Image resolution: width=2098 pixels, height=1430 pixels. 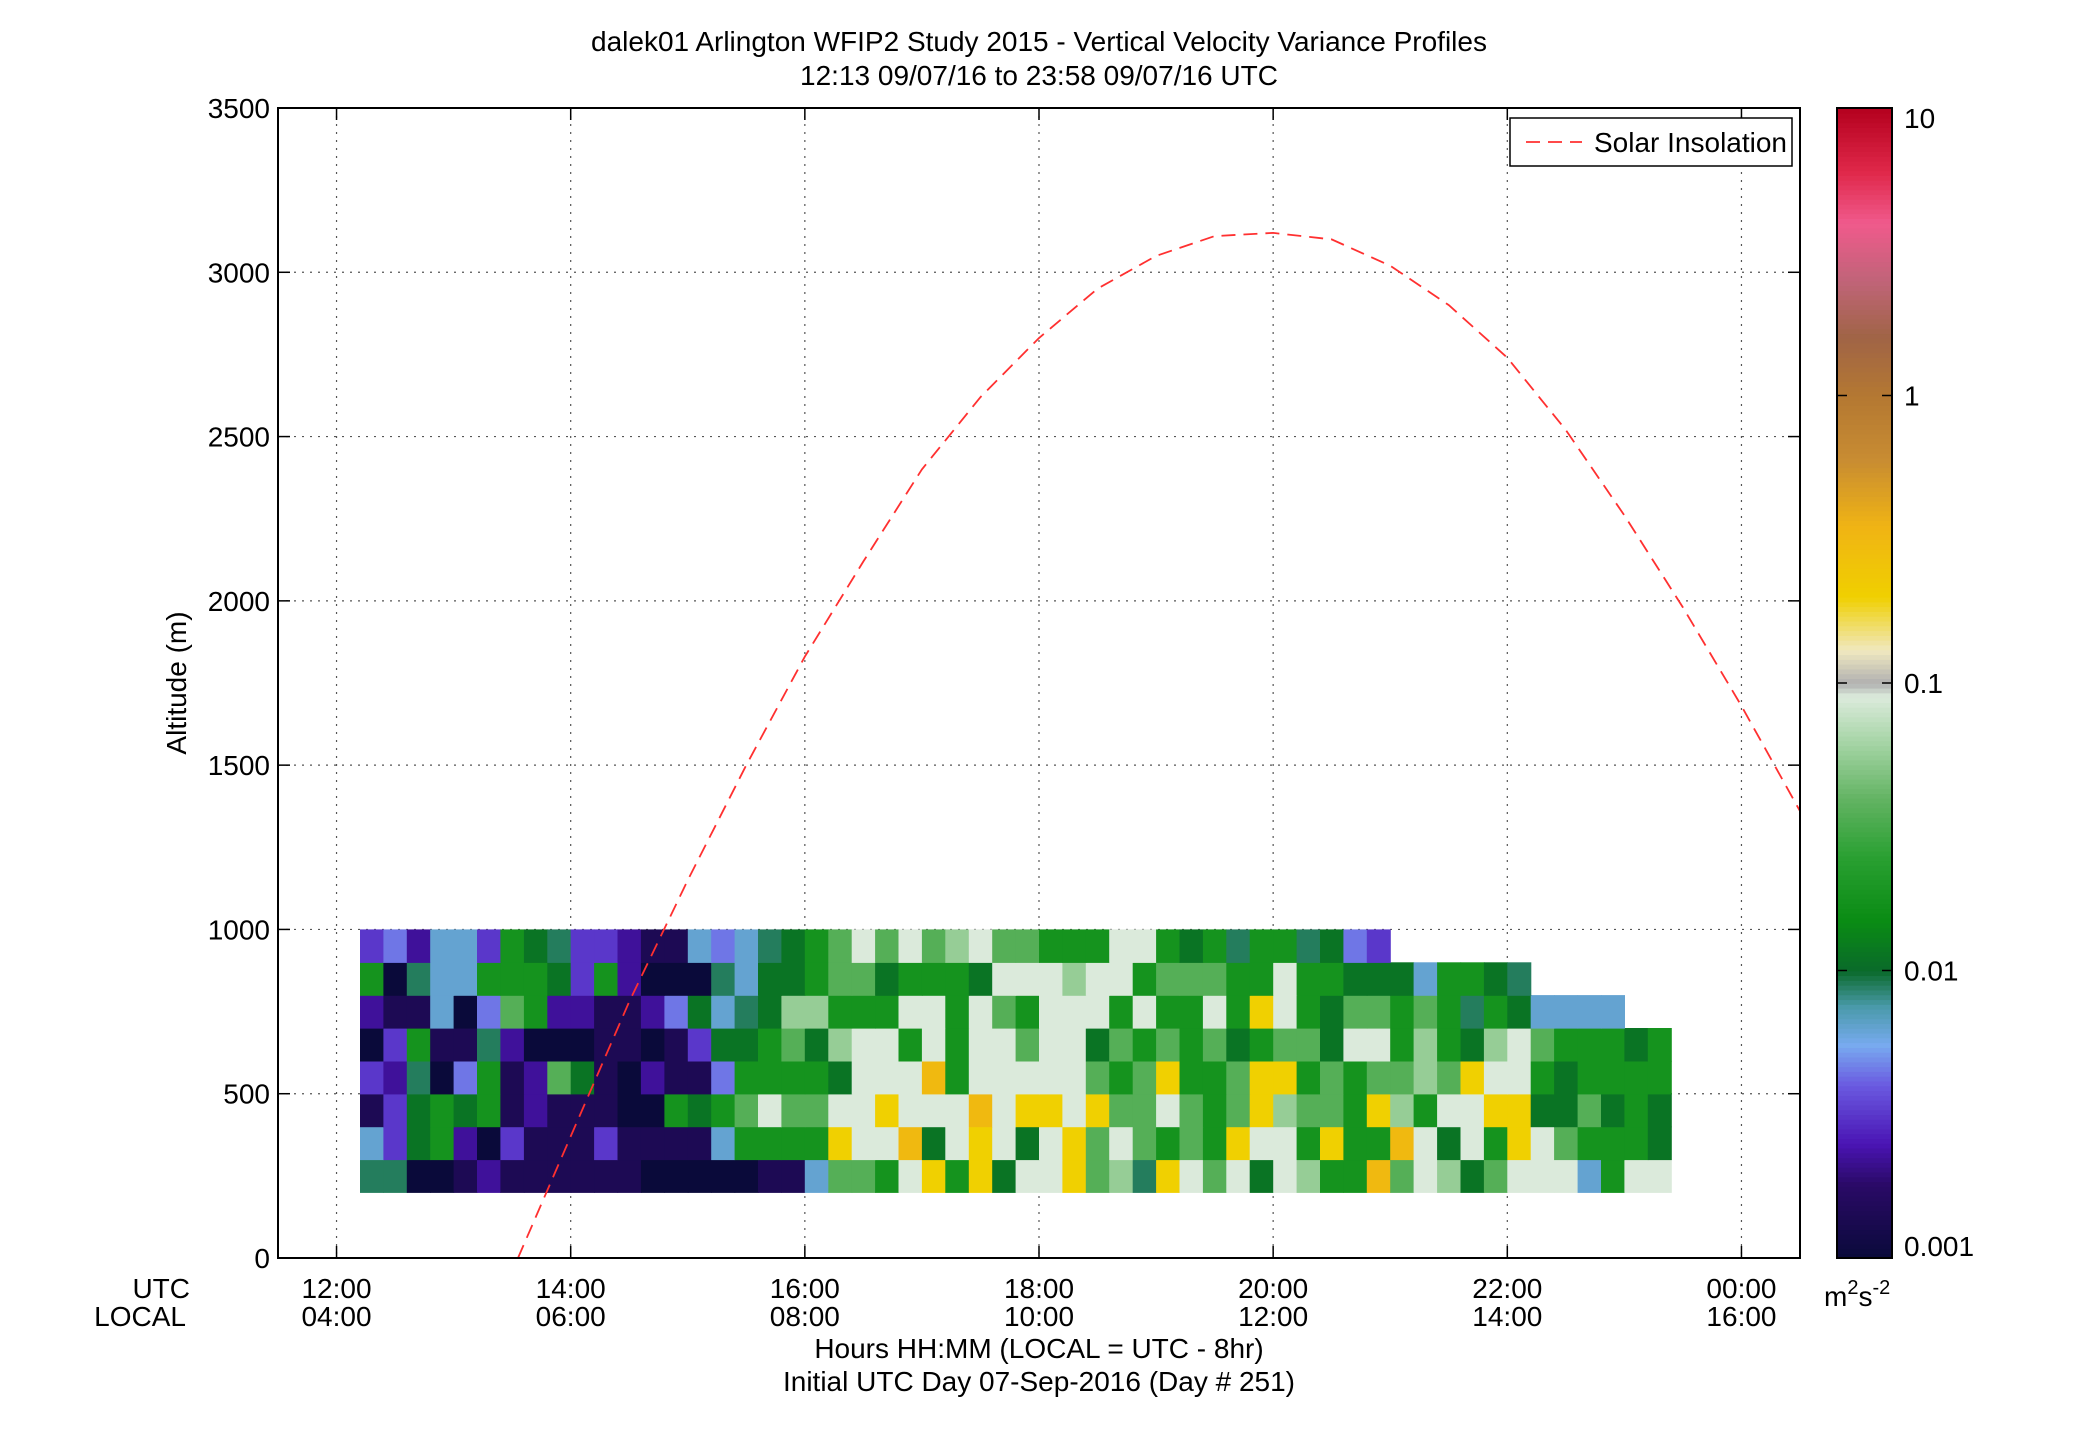 I want to click on x-tick-label-utc: 16:00, so click(x=805, y=1288).